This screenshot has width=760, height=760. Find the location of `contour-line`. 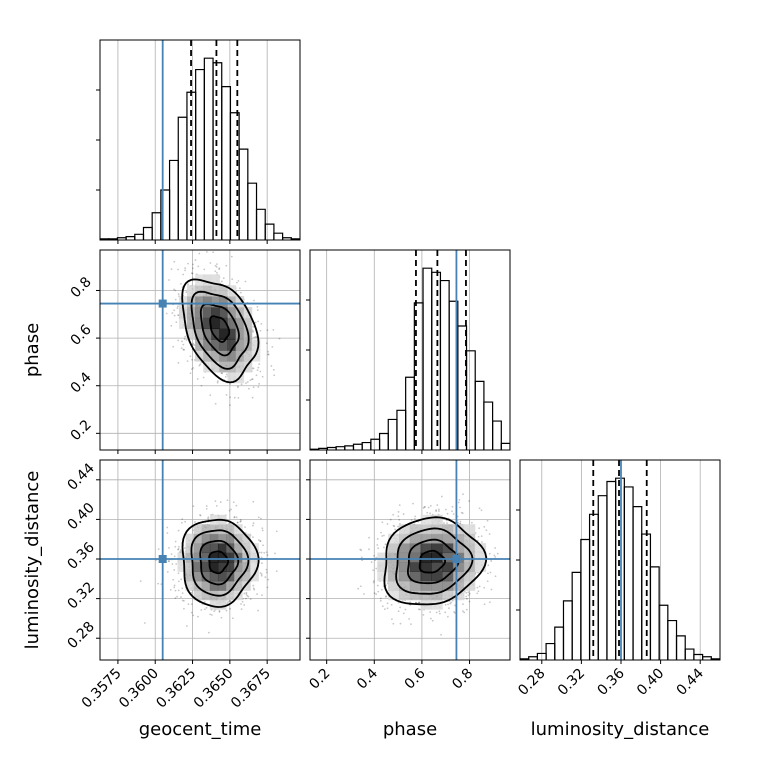

contour-line is located at coordinates (432, 561).